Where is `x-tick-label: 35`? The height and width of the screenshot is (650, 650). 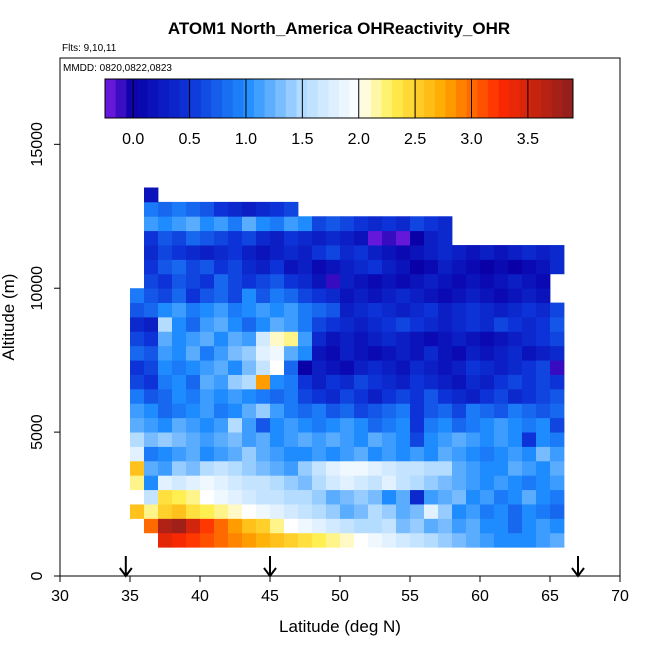 x-tick-label: 35 is located at coordinates (130, 596).